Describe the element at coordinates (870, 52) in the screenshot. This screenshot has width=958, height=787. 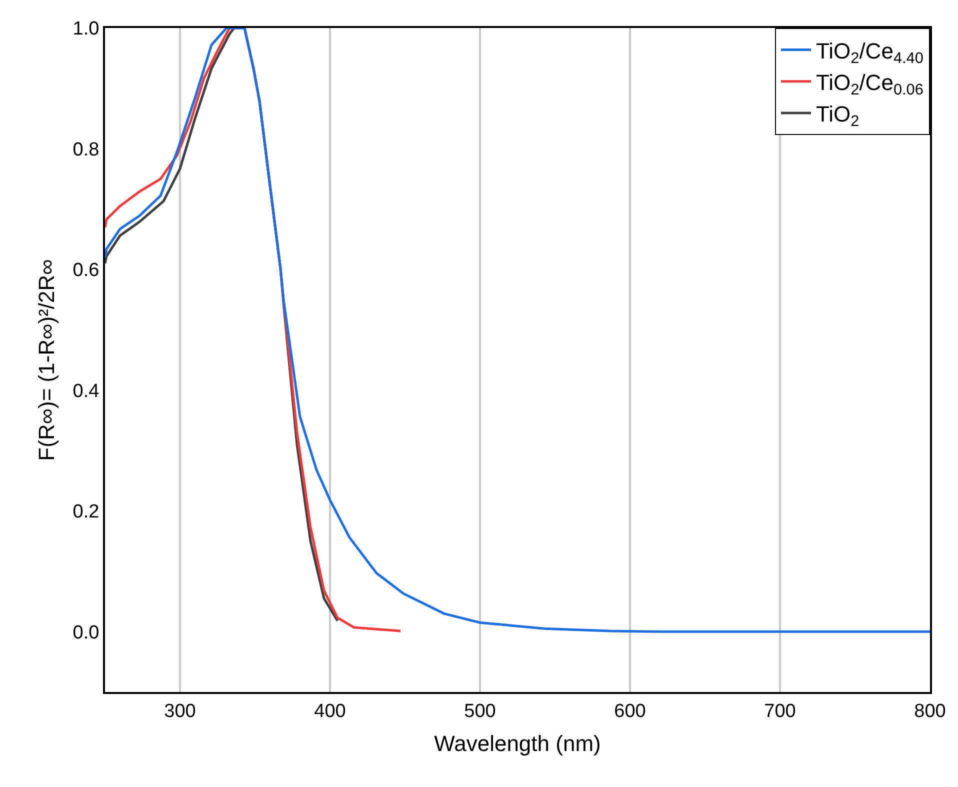
I see `legend-label: TiO$_{2}$/Ce$_{4.40}$` at that location.